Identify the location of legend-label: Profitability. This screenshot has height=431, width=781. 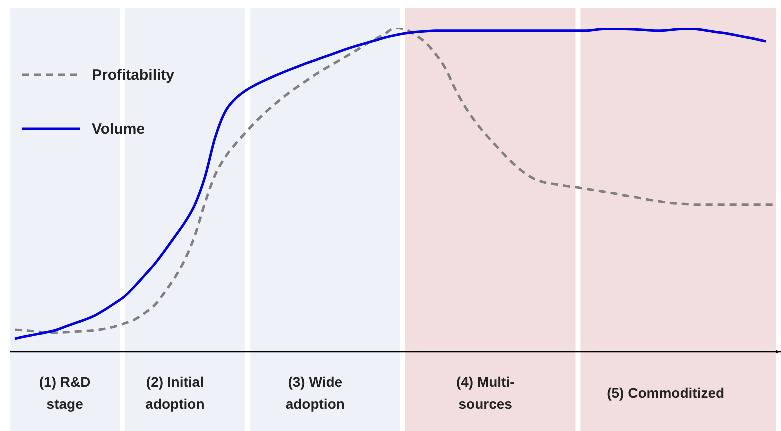
(133, 75).